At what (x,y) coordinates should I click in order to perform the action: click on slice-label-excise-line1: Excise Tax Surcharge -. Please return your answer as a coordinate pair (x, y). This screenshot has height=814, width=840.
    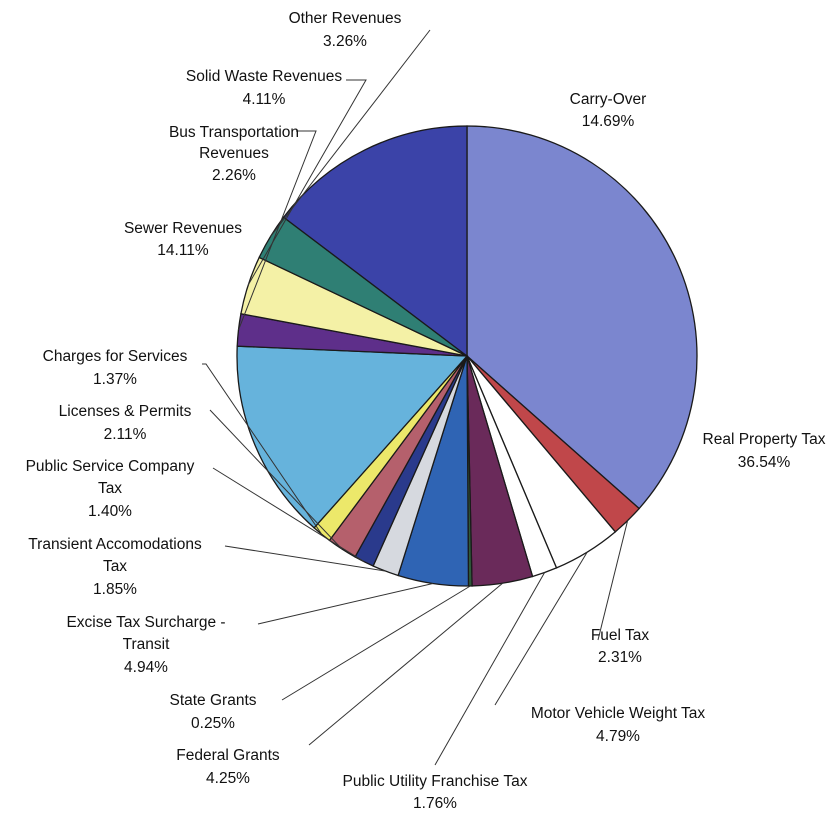
    Looking at the image, I should click on (145, 622).